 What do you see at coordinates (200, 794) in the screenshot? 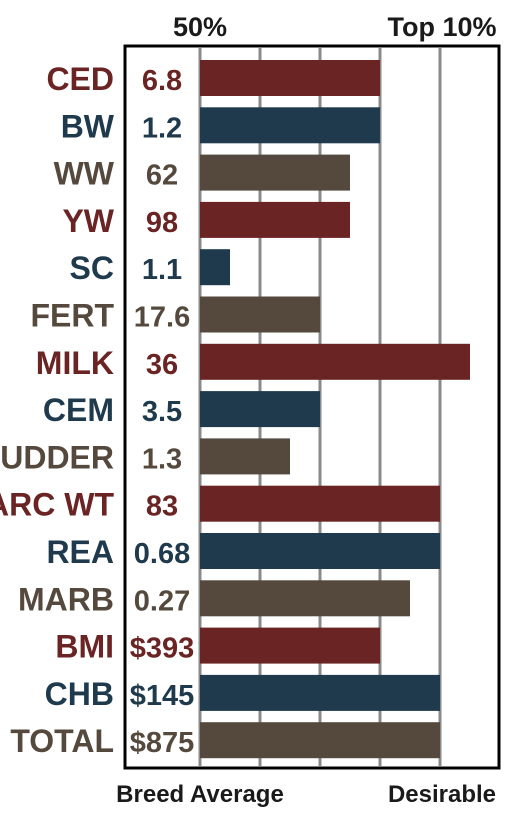
I see `scale-label-bottom: Breed Average` at bounding box center [200, 794].